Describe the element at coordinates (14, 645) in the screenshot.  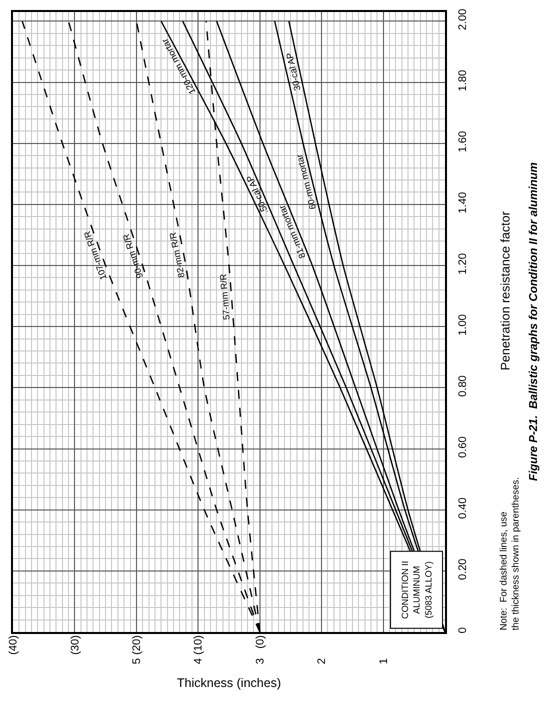
I see `x2-tick-label: (40)` at that location.